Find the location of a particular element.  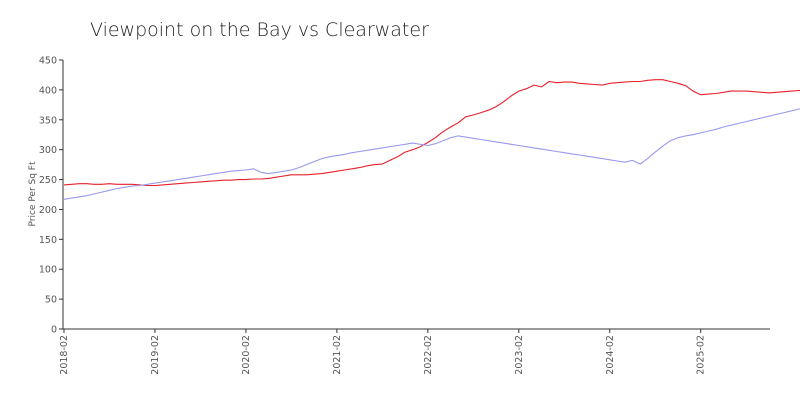

x-tick-label: 2018-02 is located at coordinates (64, 355).